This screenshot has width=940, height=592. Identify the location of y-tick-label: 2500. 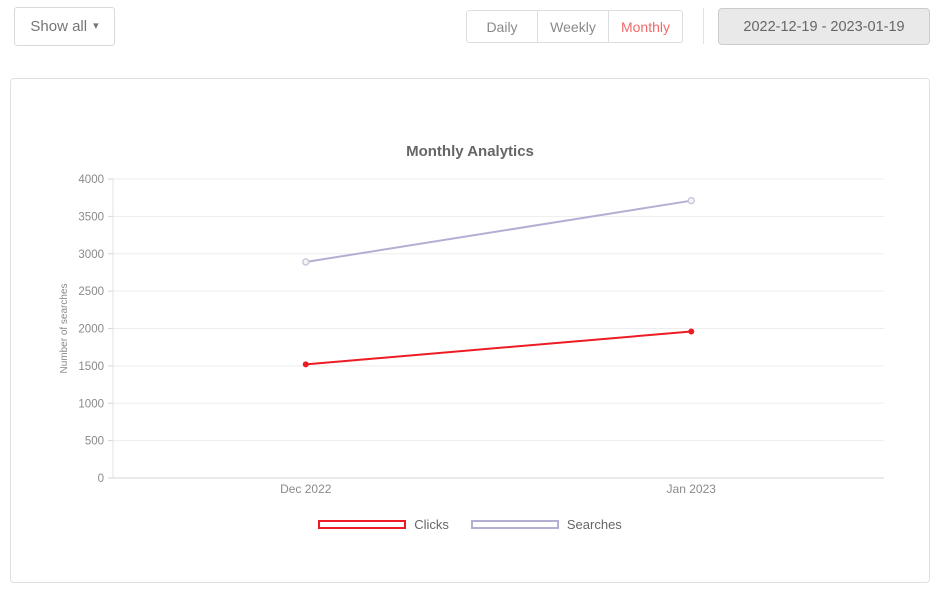
(91, 292).